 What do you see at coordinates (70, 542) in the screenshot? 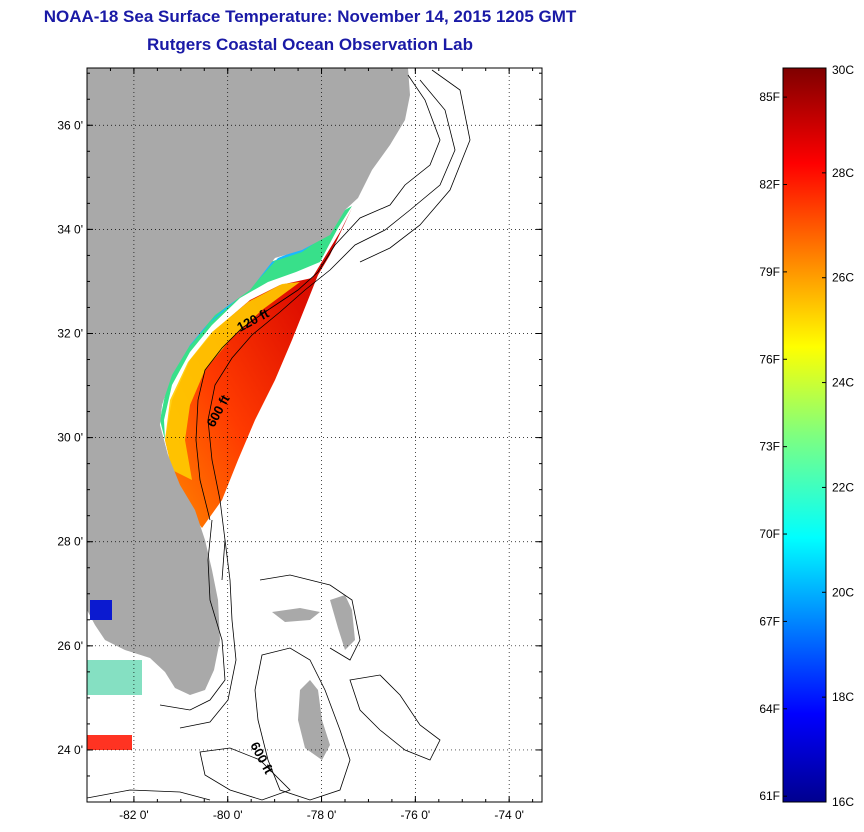
I see `lat-tick-label: 28 0'` at bounding box center [70, 542].